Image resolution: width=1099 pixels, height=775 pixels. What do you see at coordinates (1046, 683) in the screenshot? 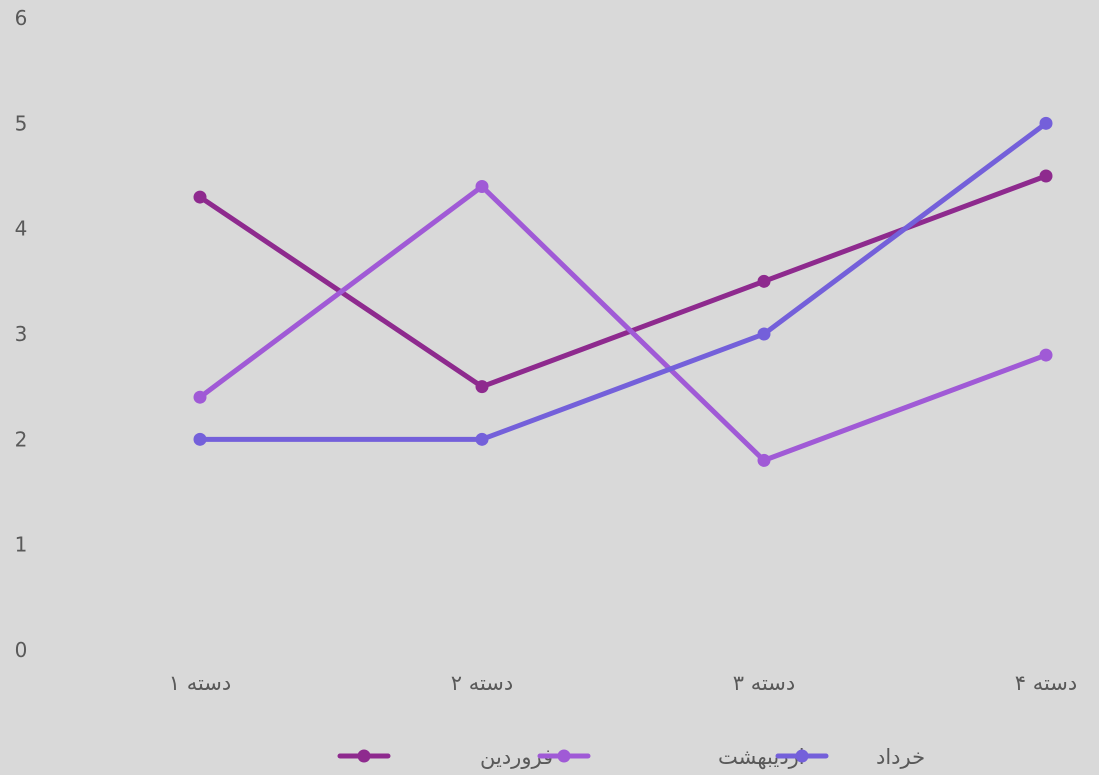
I see `x-tick-label: دسته ۴` at bounding box center [1046, 683].